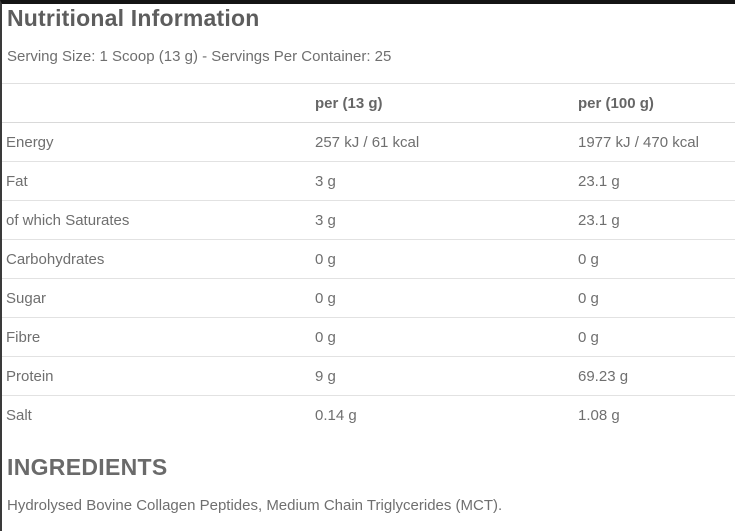 Image resolution: width=735 pixels, height=531 pixels. I want to click on nutrient-label: of which Saturates, so click(158, 220).